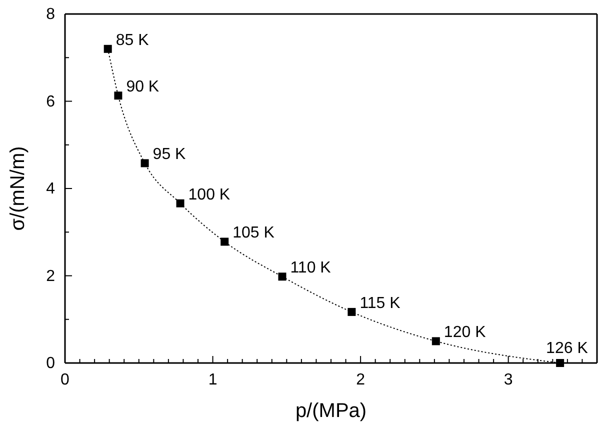 This screenshot has width=603, height=431. I want to click on annotation: 85 K, so click(133, 40).